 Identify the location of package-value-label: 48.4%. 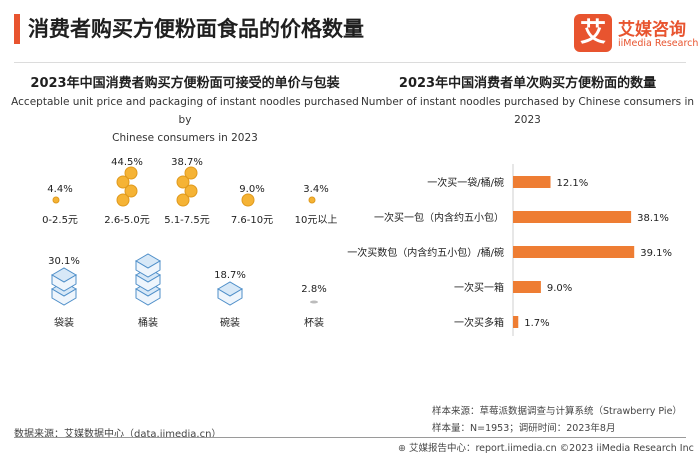
(148, 251).